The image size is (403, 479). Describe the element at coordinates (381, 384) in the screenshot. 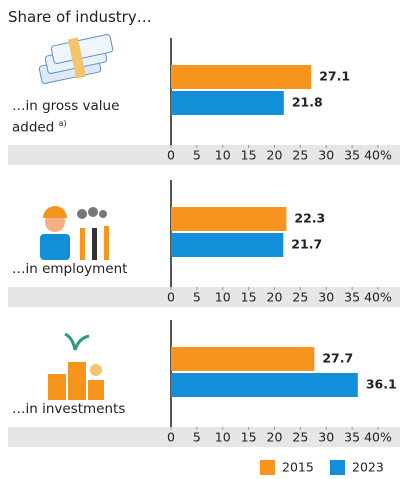

I see `value-label: 36.1` at that location.